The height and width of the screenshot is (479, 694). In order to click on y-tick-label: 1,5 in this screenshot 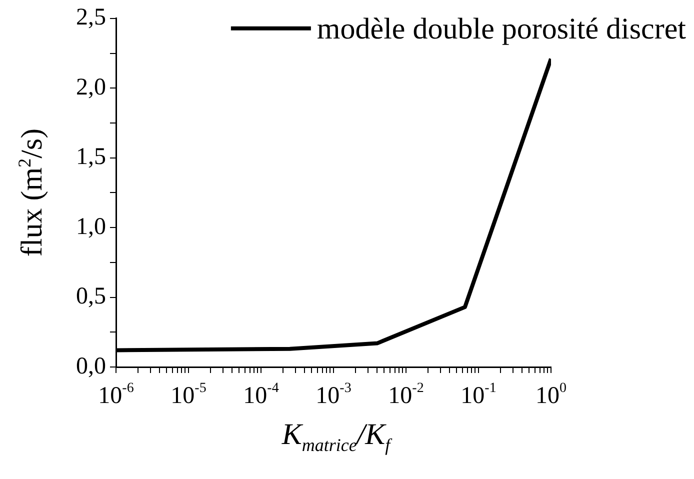, I will do `click(91, 157)`.